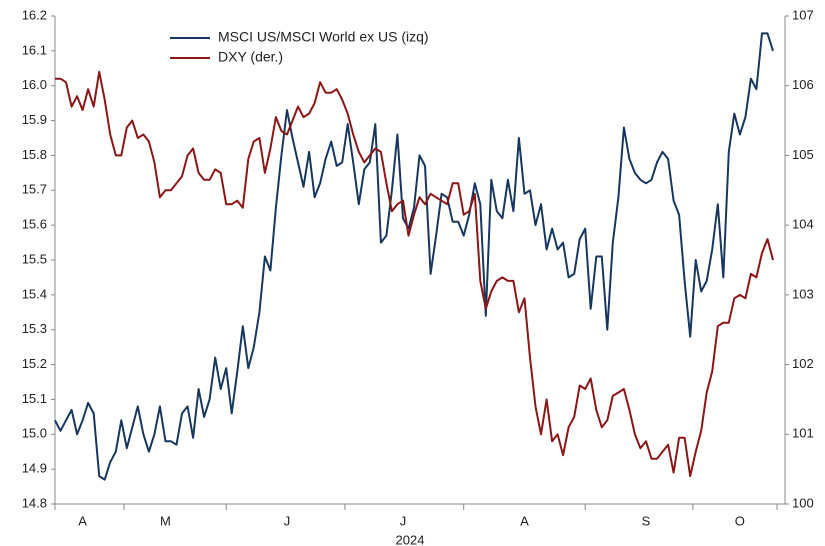  Describe the element at coordinates (803, 14) in the screenshot. I see `y2-tick-label: 107` at that location.